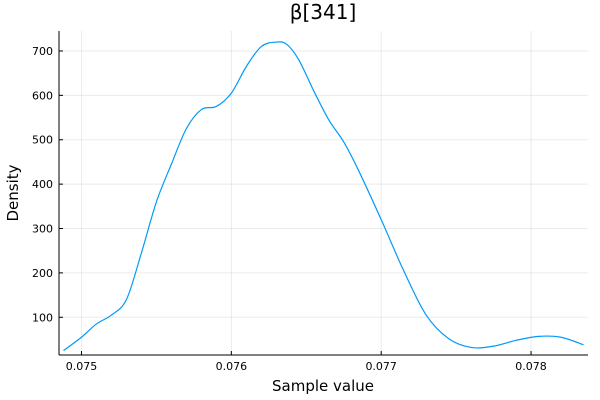  Describe the element at coordinates (42, 51) in the screenshot. I see `y-tick-label: 700` at that location.